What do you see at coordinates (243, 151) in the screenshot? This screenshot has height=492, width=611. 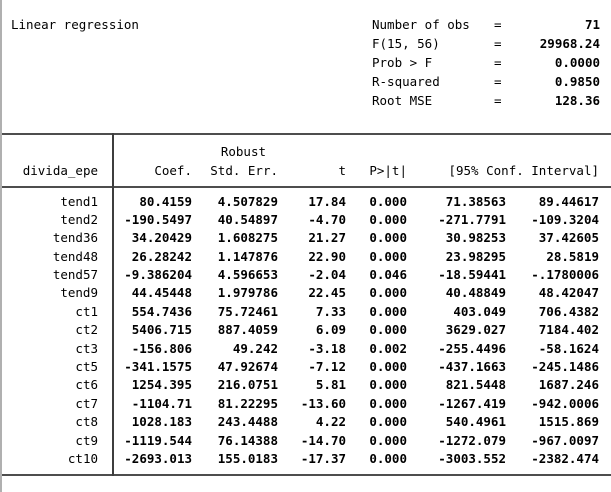 I see `robust-label: Robust` at bounding box center [243, 151].